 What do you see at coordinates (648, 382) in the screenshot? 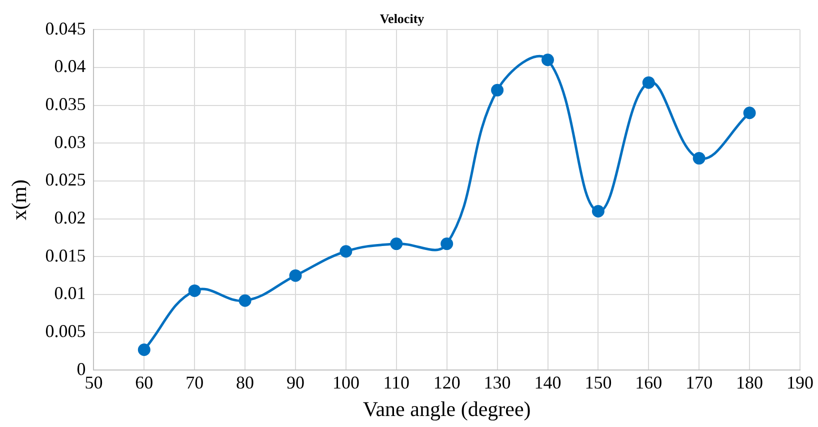
I see `x-tick-label: 160` at bounding box center [648, 382].